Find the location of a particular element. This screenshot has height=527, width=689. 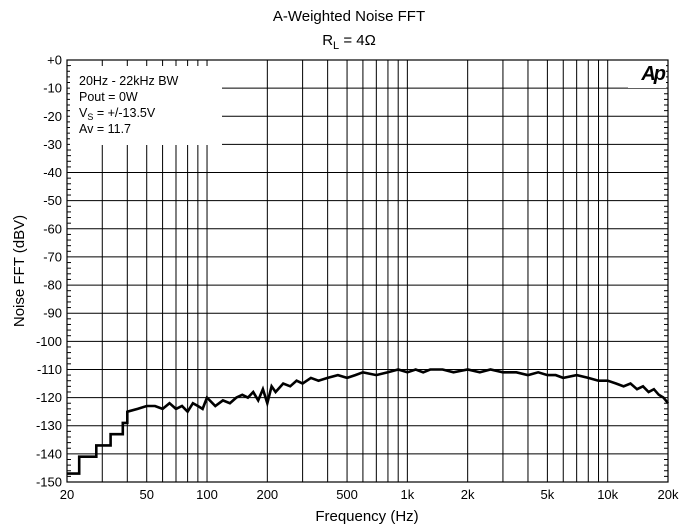

logo-box is located at coordinates (647, 73).